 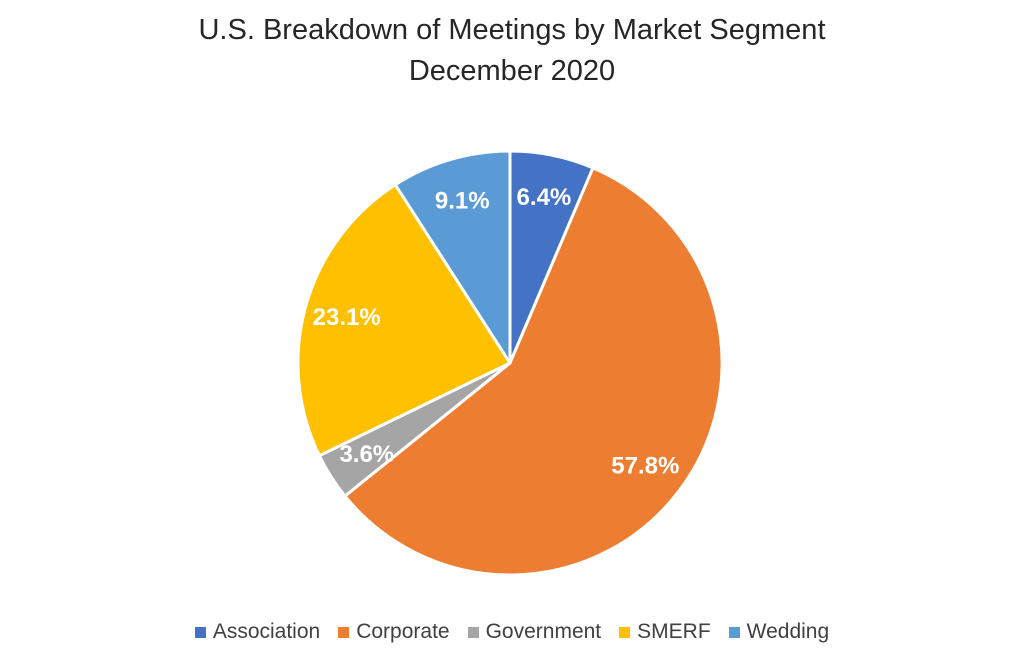 What do you see at coordinates (266, 631) in the screenshot?
I see `legend-label-association: Association` at bounding box center [266, 631].